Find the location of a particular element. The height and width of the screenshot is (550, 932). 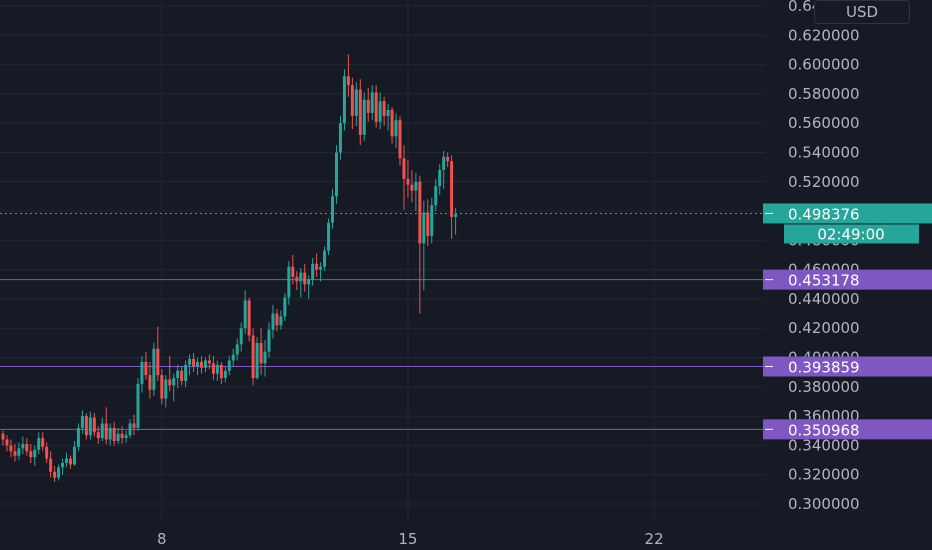

y-tick-label: 0.580000 is located at coordinates (824, 94).